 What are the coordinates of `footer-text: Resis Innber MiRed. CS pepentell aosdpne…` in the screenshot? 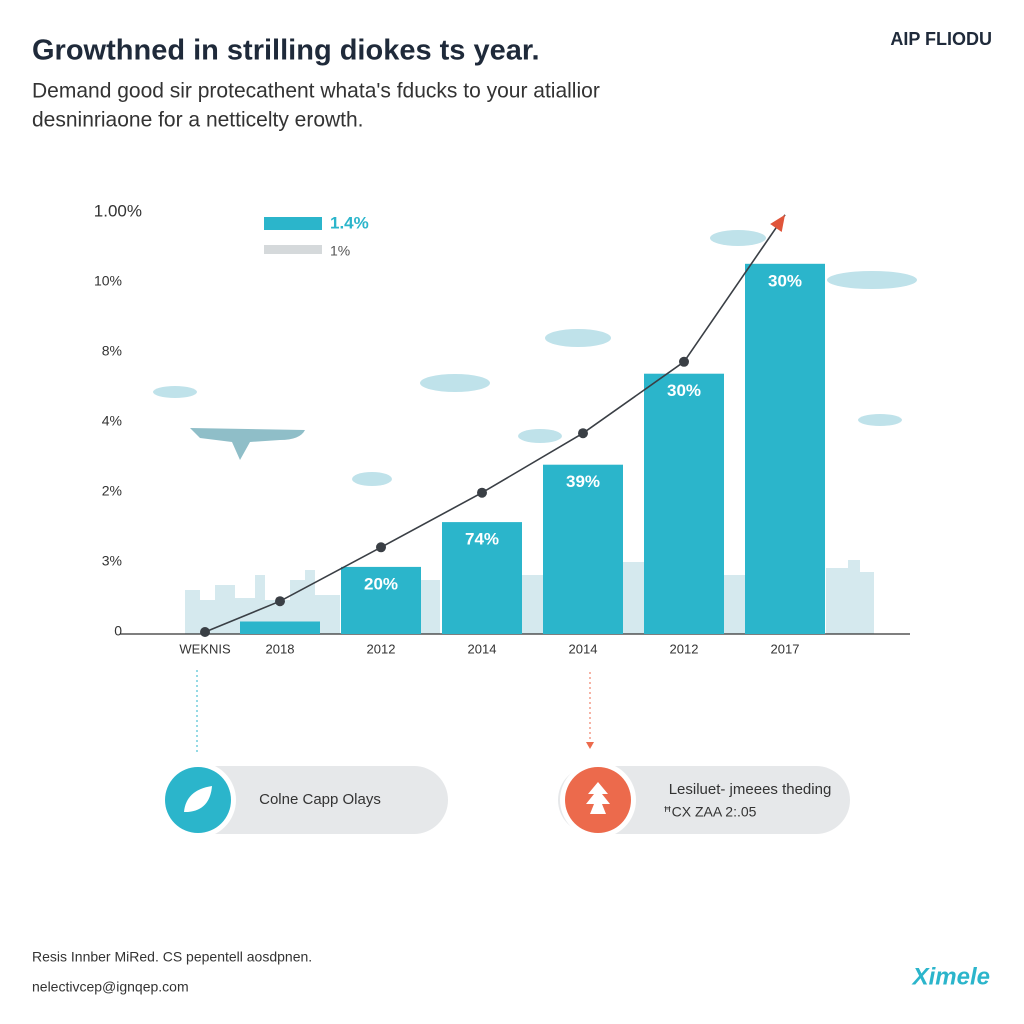 It's located at (172, 957).